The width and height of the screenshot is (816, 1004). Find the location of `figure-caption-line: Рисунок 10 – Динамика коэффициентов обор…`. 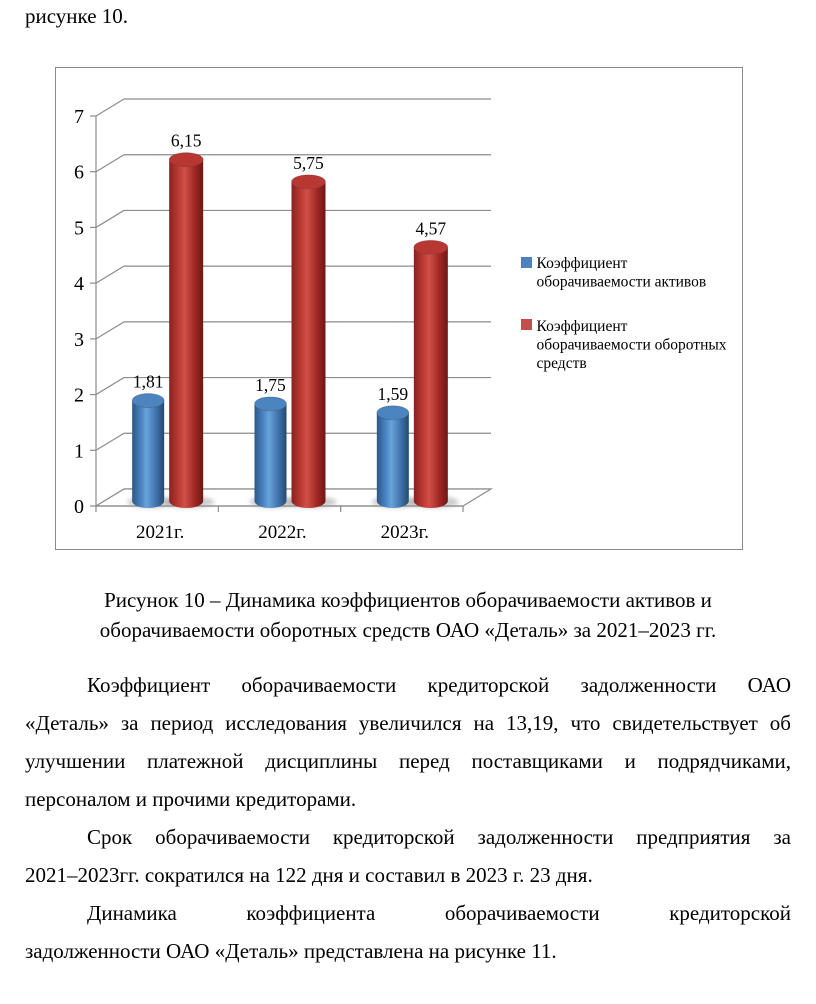

figure-caption-line: Рисунок 10 – Динамика коэффициентов обор… is located at coordinates (408, 600).